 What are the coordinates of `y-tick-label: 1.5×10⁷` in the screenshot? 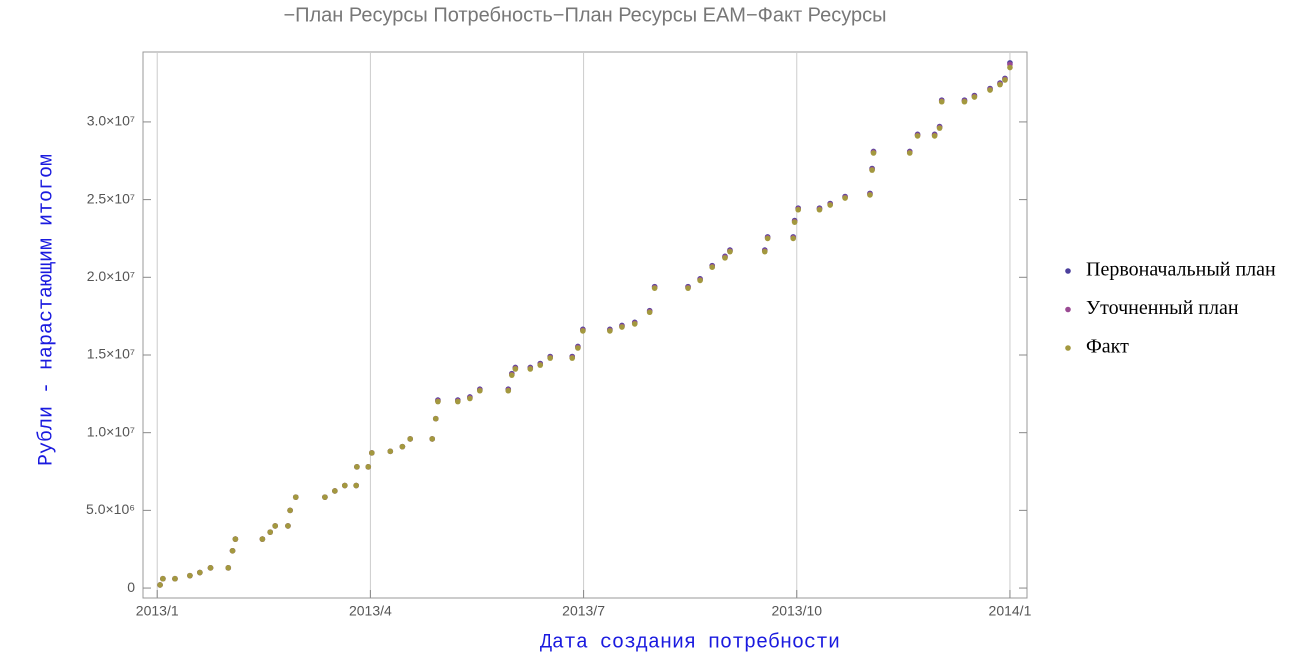 It's located at (111, 354).